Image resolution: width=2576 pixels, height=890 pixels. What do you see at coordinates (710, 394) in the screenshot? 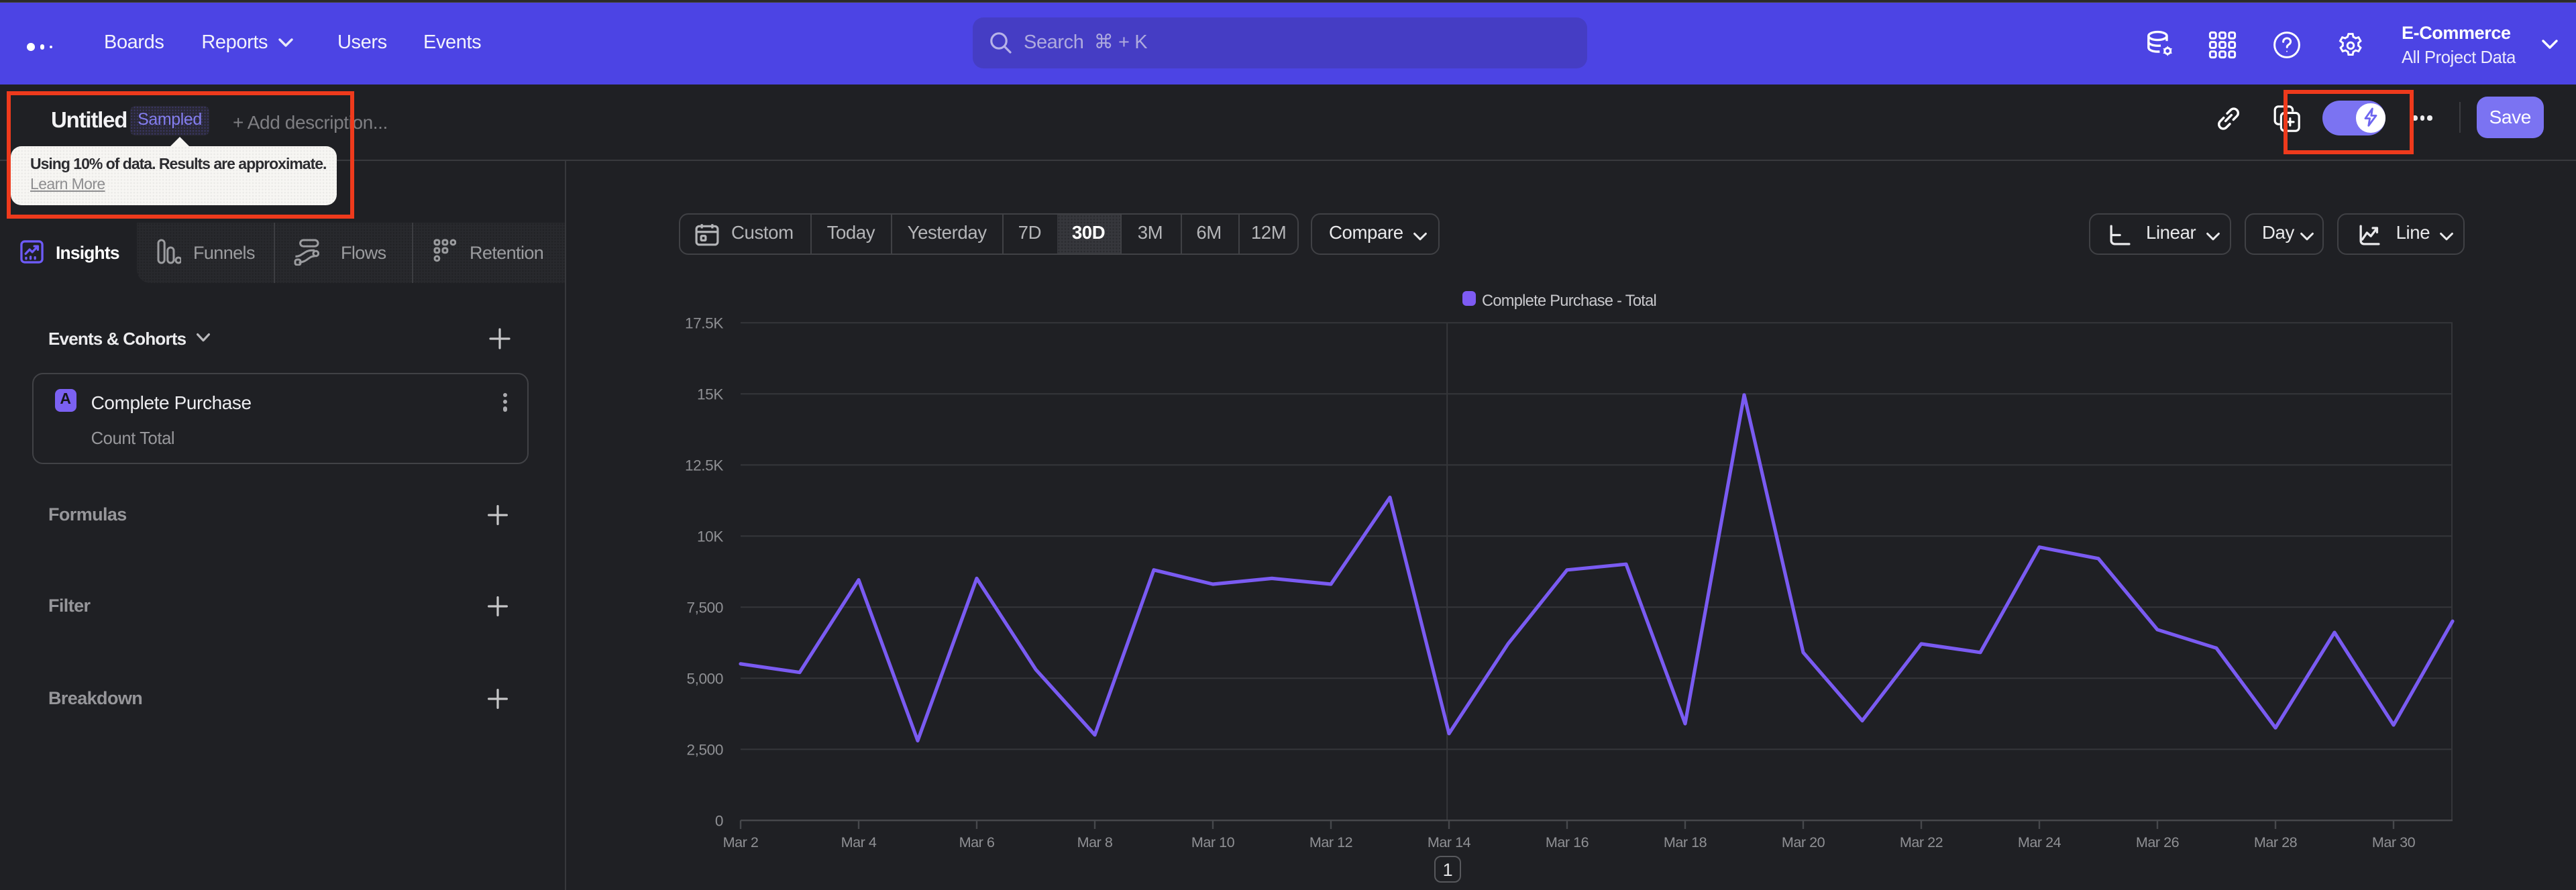
I see `svg-text: 15K` at bounding box center [710, 394].